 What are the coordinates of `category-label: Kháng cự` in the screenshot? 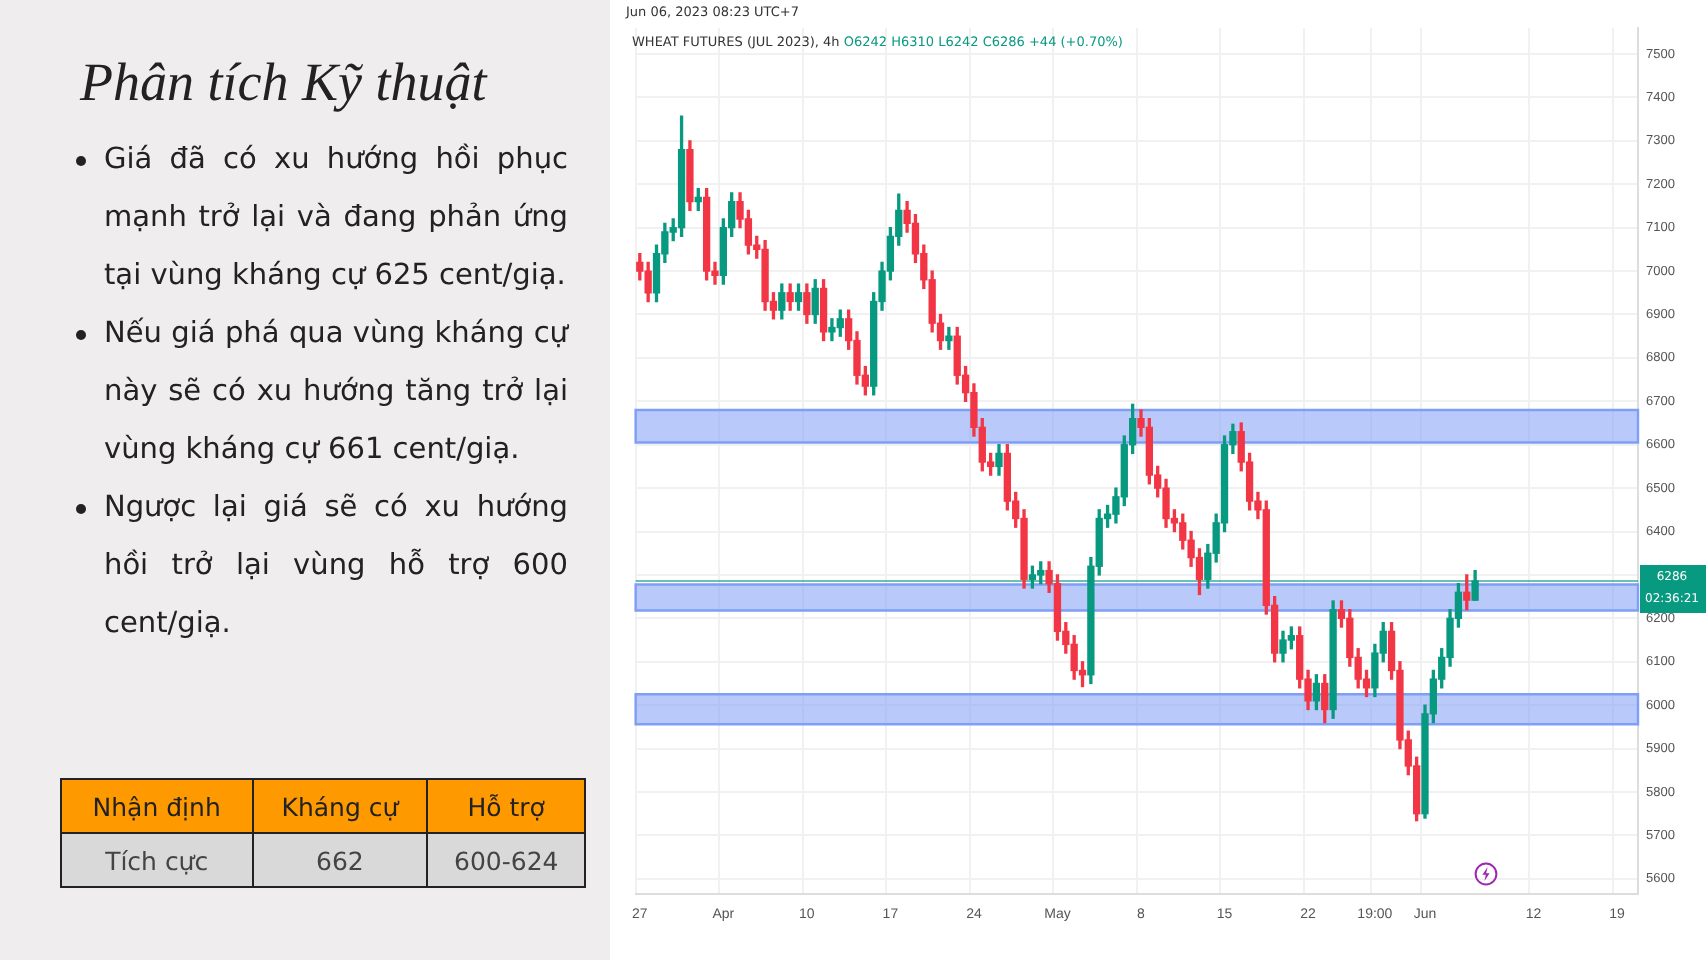 It's located at (340, 806).